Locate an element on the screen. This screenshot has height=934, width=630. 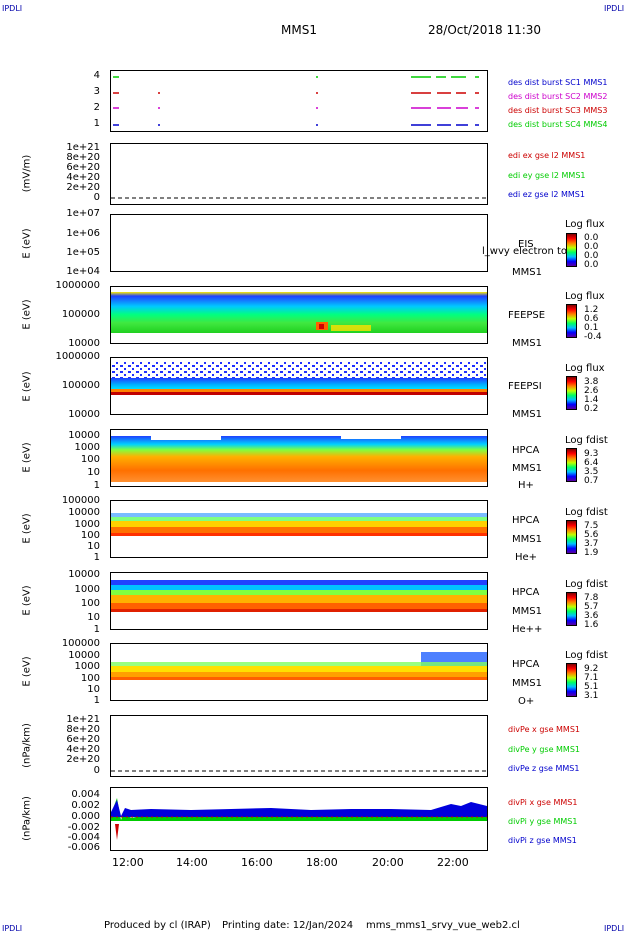
species-label: H+ is located at coordinates (526, 485).